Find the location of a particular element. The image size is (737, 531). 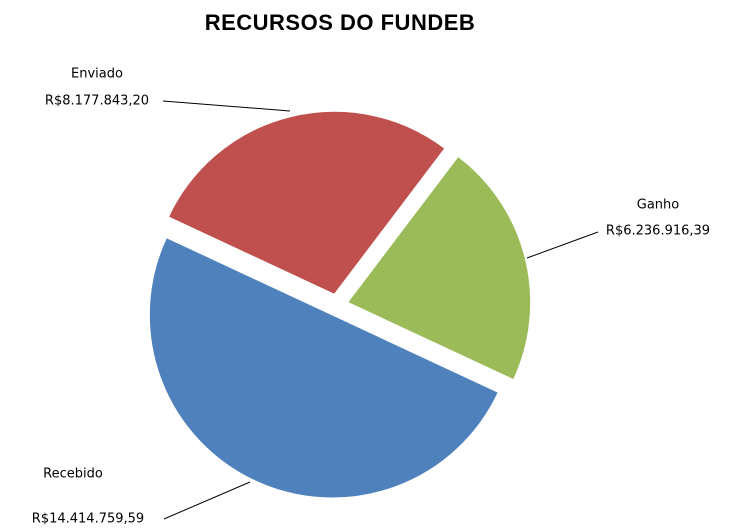

slice-label: Ganho is located at coordinates (658, 205).